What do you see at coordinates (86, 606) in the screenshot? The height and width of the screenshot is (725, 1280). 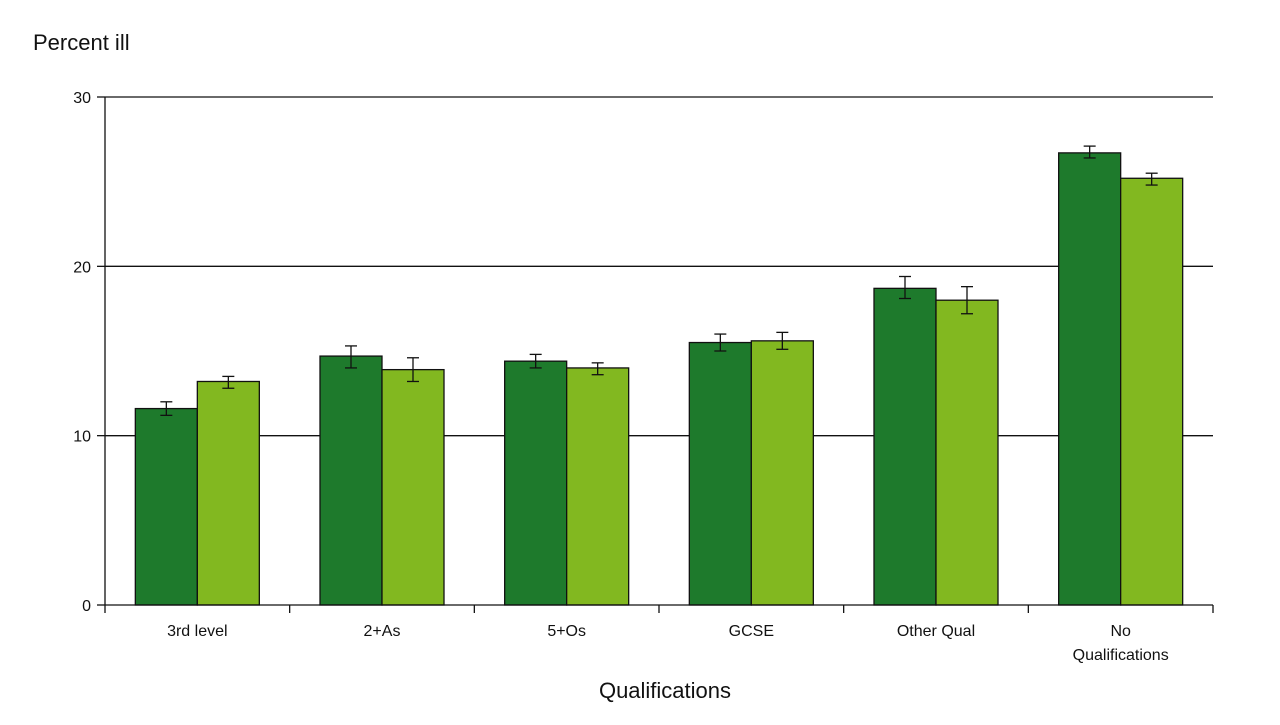 I see `y-tick-label: 0` at bounding box center [86, 606].